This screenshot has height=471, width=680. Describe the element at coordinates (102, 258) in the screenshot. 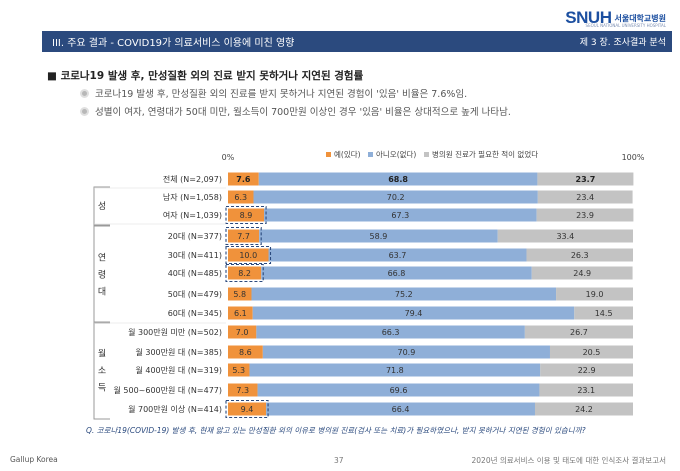

I see `group-label-1-char-0: 연` at that location.